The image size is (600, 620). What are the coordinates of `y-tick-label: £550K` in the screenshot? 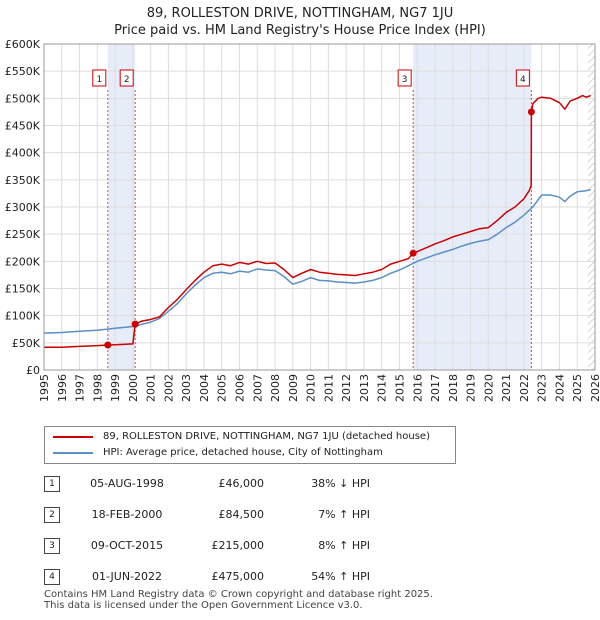 It's located at (23, 71).